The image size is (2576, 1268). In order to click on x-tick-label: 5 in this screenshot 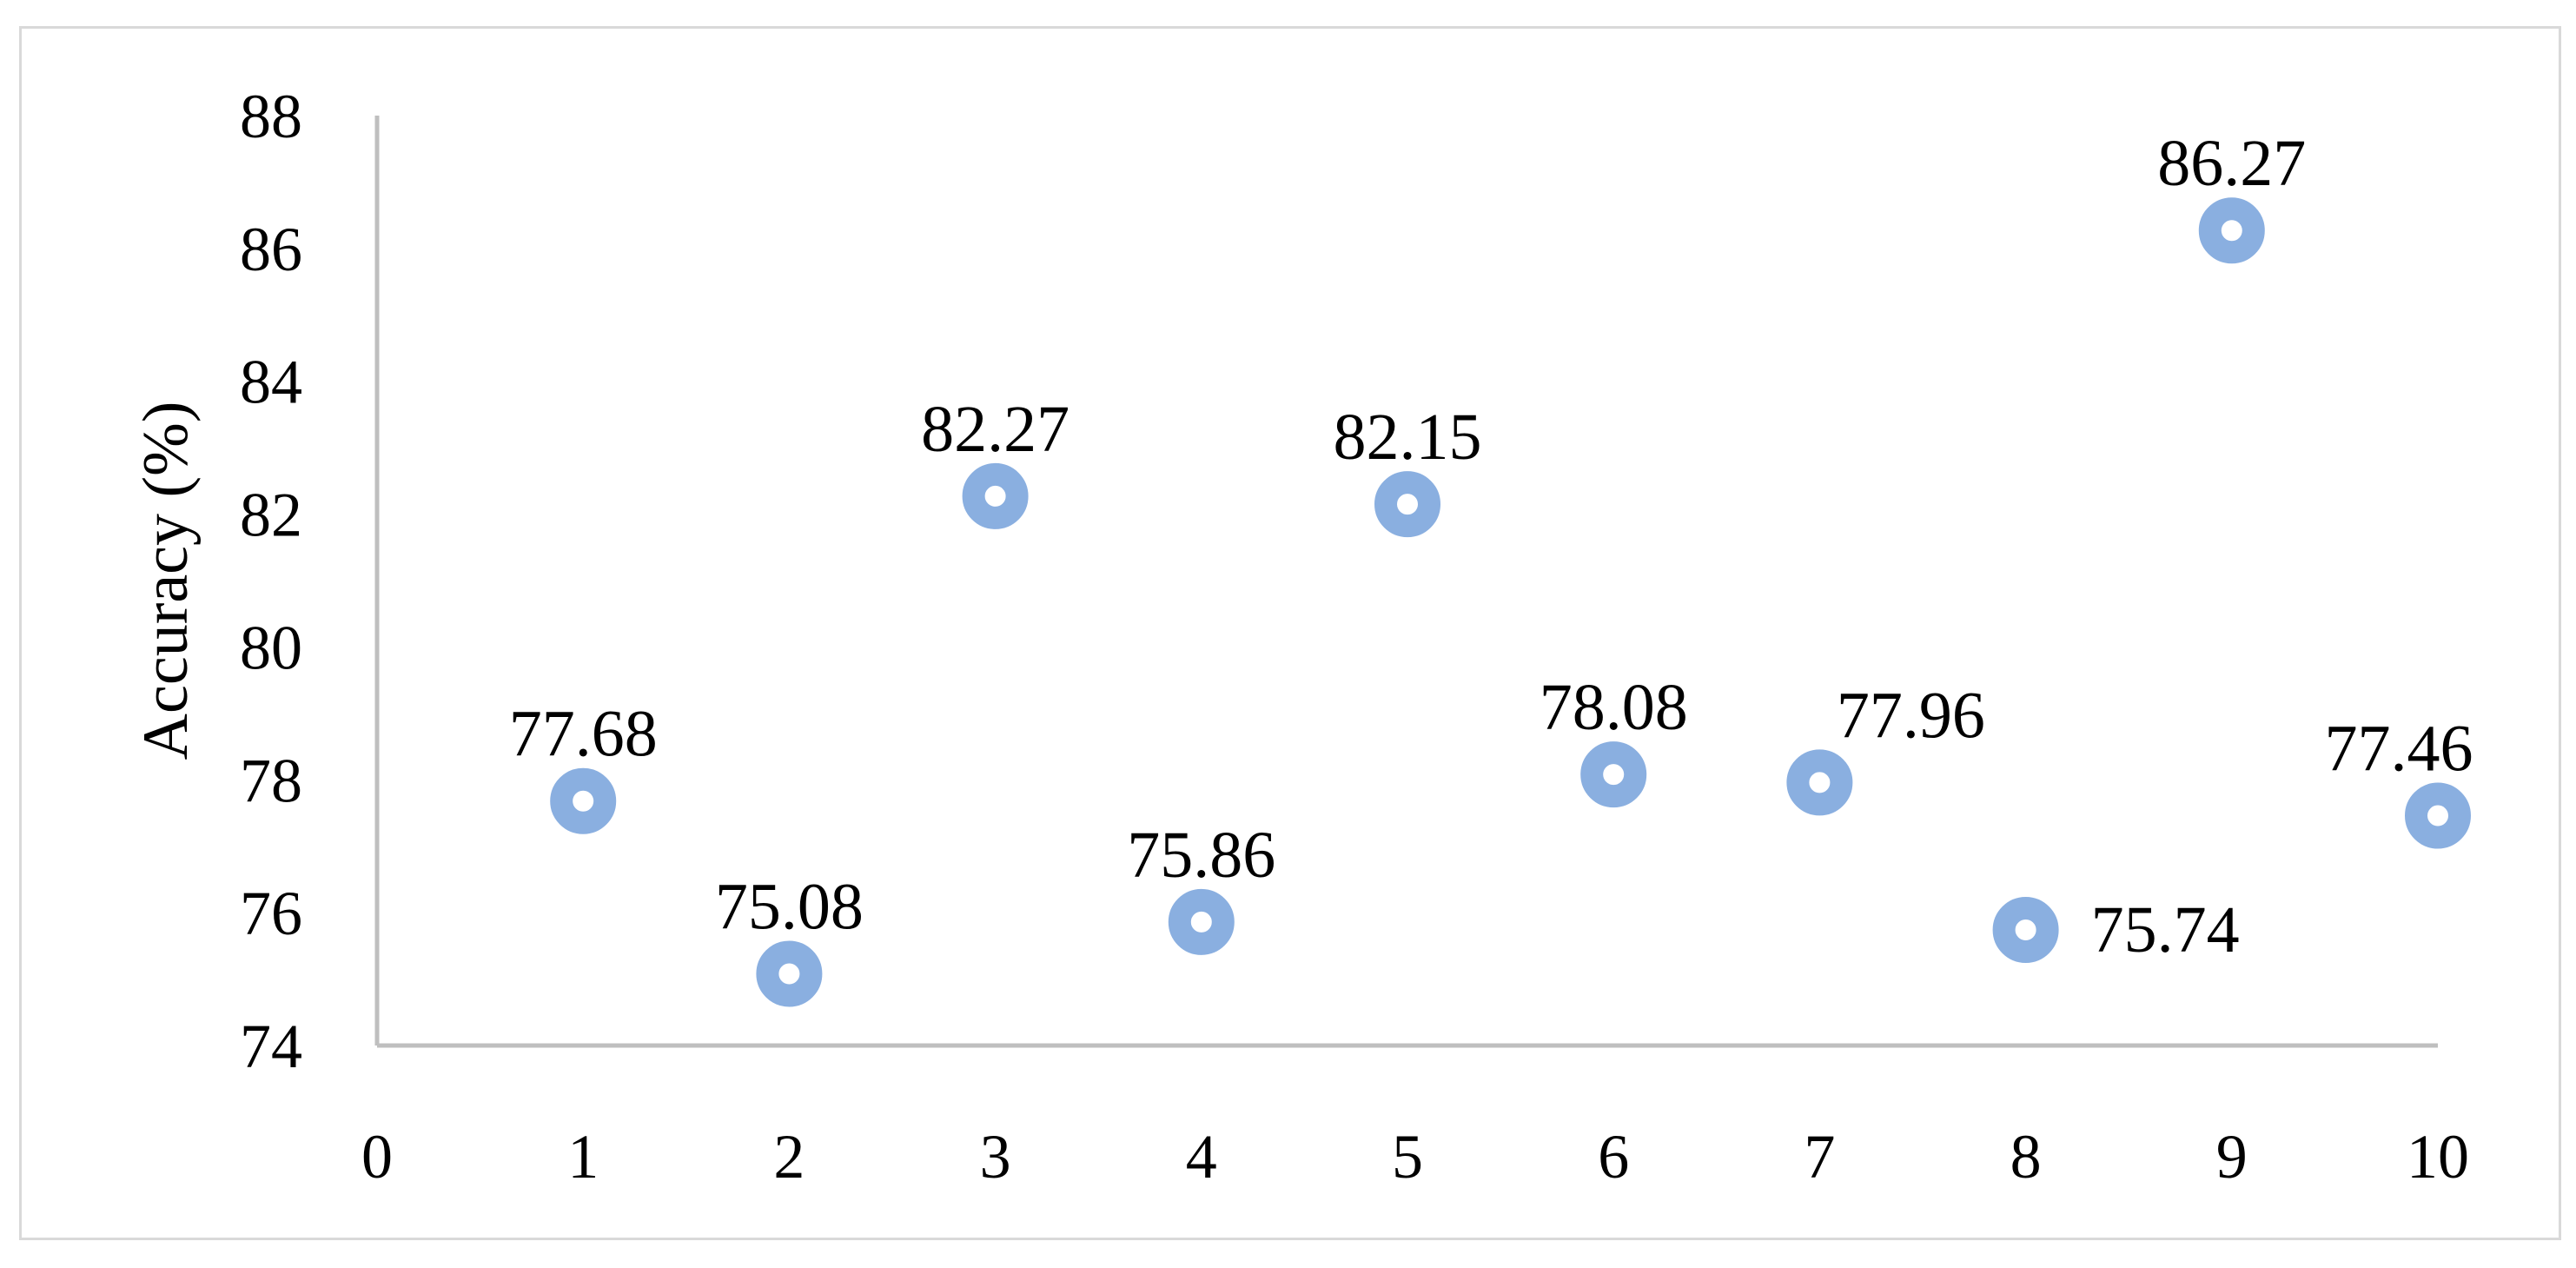, I will do `click(1407, 1157)`.